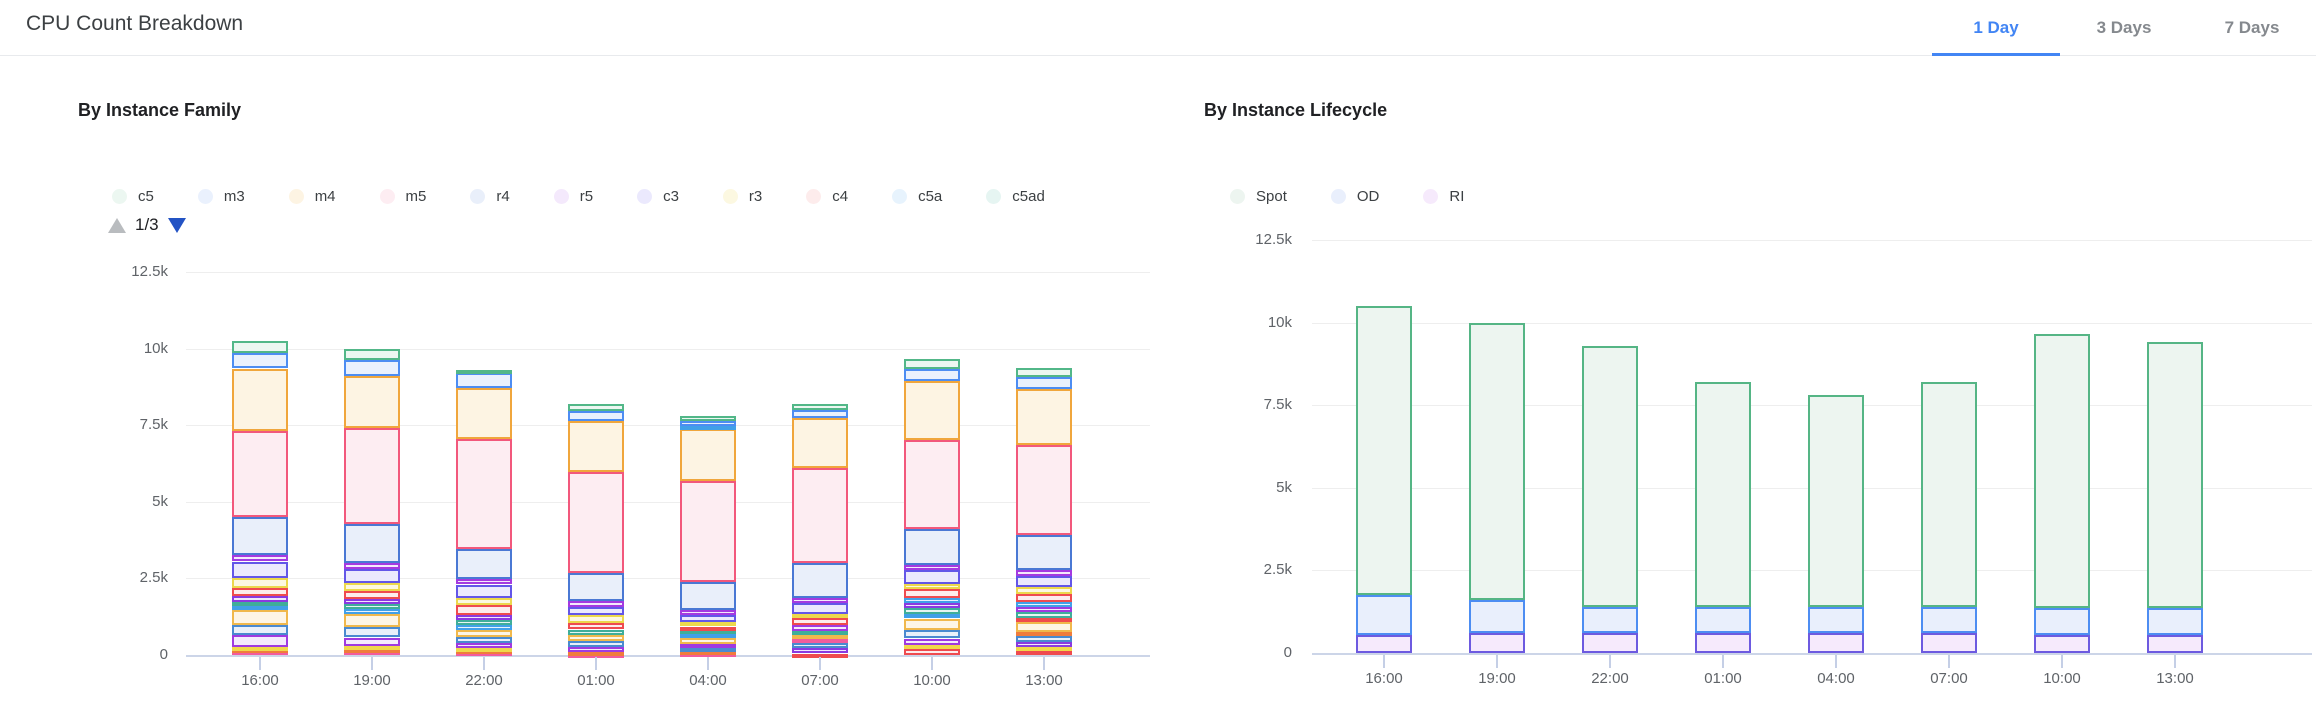 Image resolution: width=2316 pixels, height=702 pixels. Describe the element at coordinates (596, 619) in the screenshot. I see `bar-segment-instance-family-01:00-7` at that location.